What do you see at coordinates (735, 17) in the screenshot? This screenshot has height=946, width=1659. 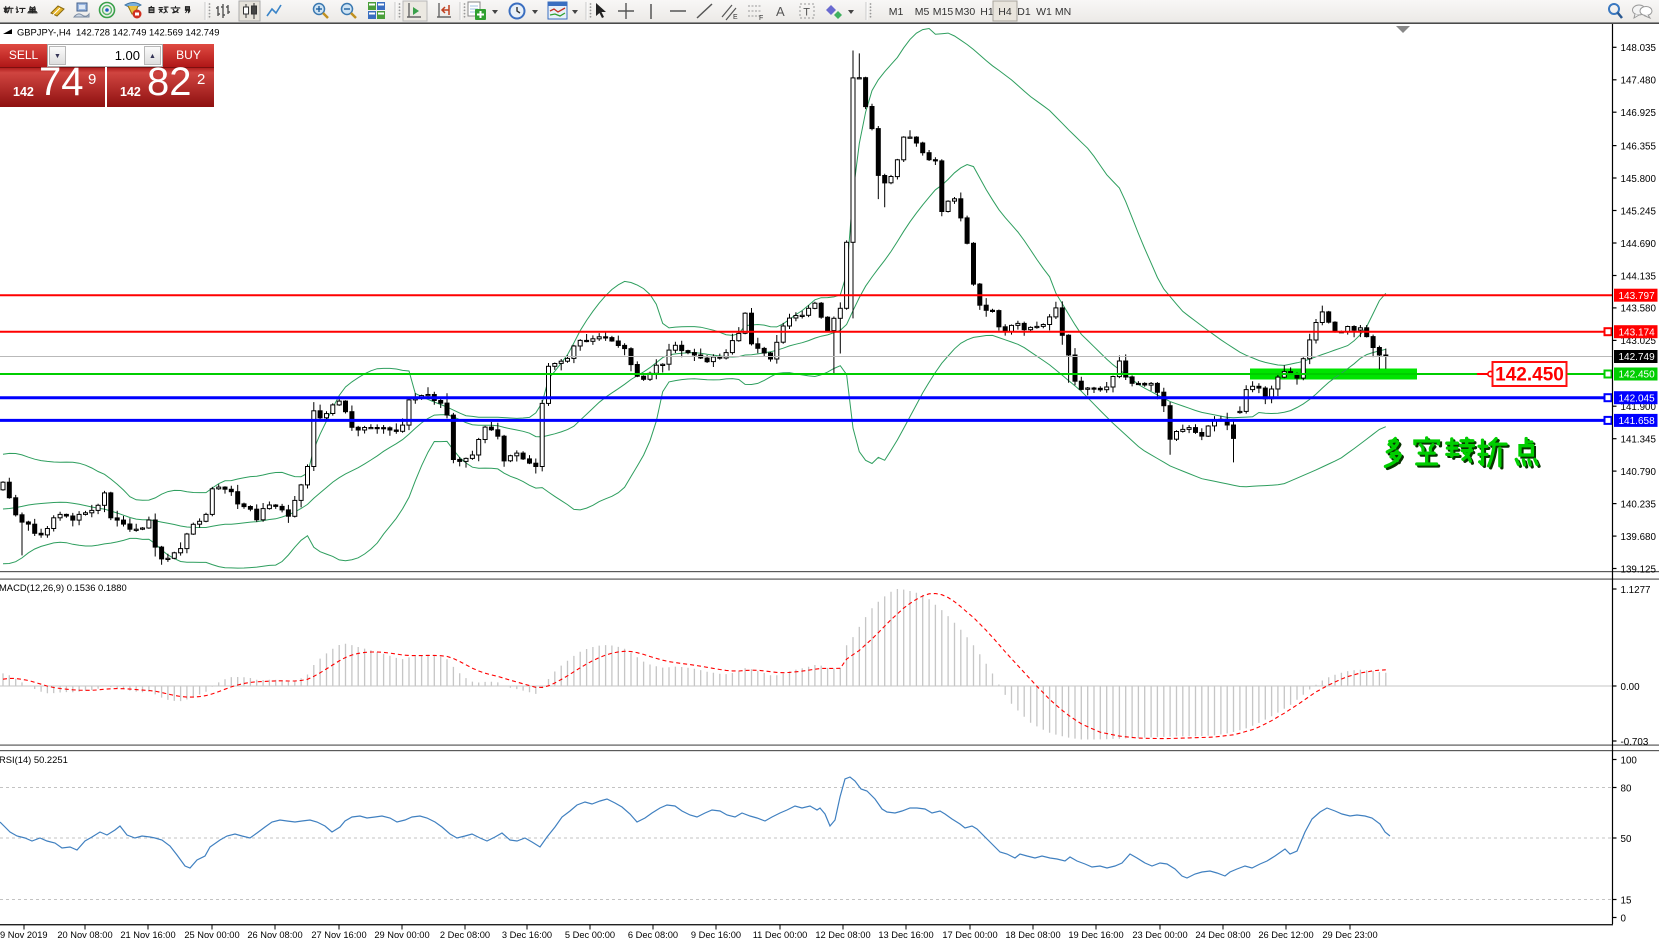 I see `svg-text: E` at bounding box center [735, 17].